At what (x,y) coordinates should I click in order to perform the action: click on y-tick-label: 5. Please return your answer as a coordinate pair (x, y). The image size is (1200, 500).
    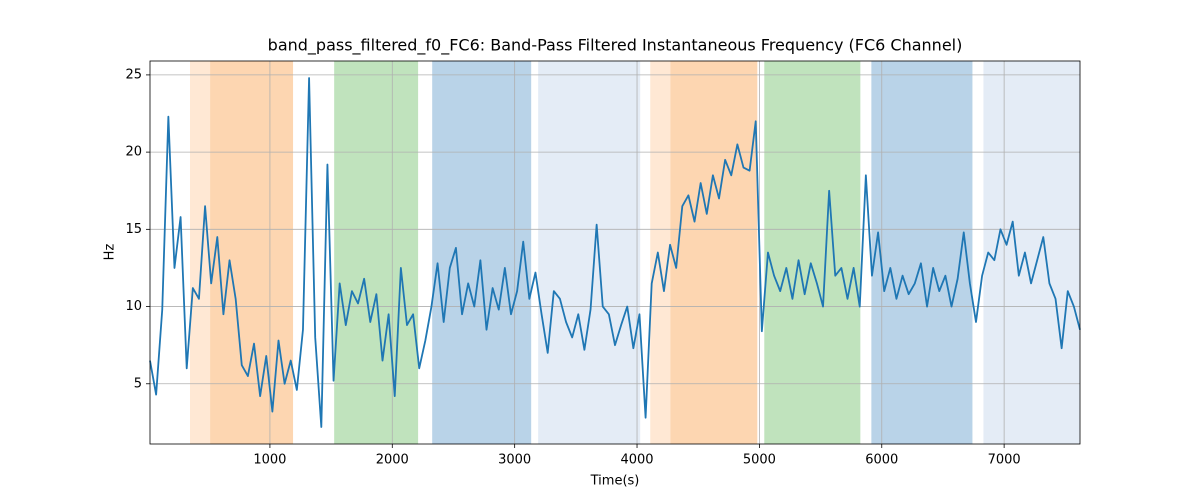
    Looking at the image, I should click on (138, 383).